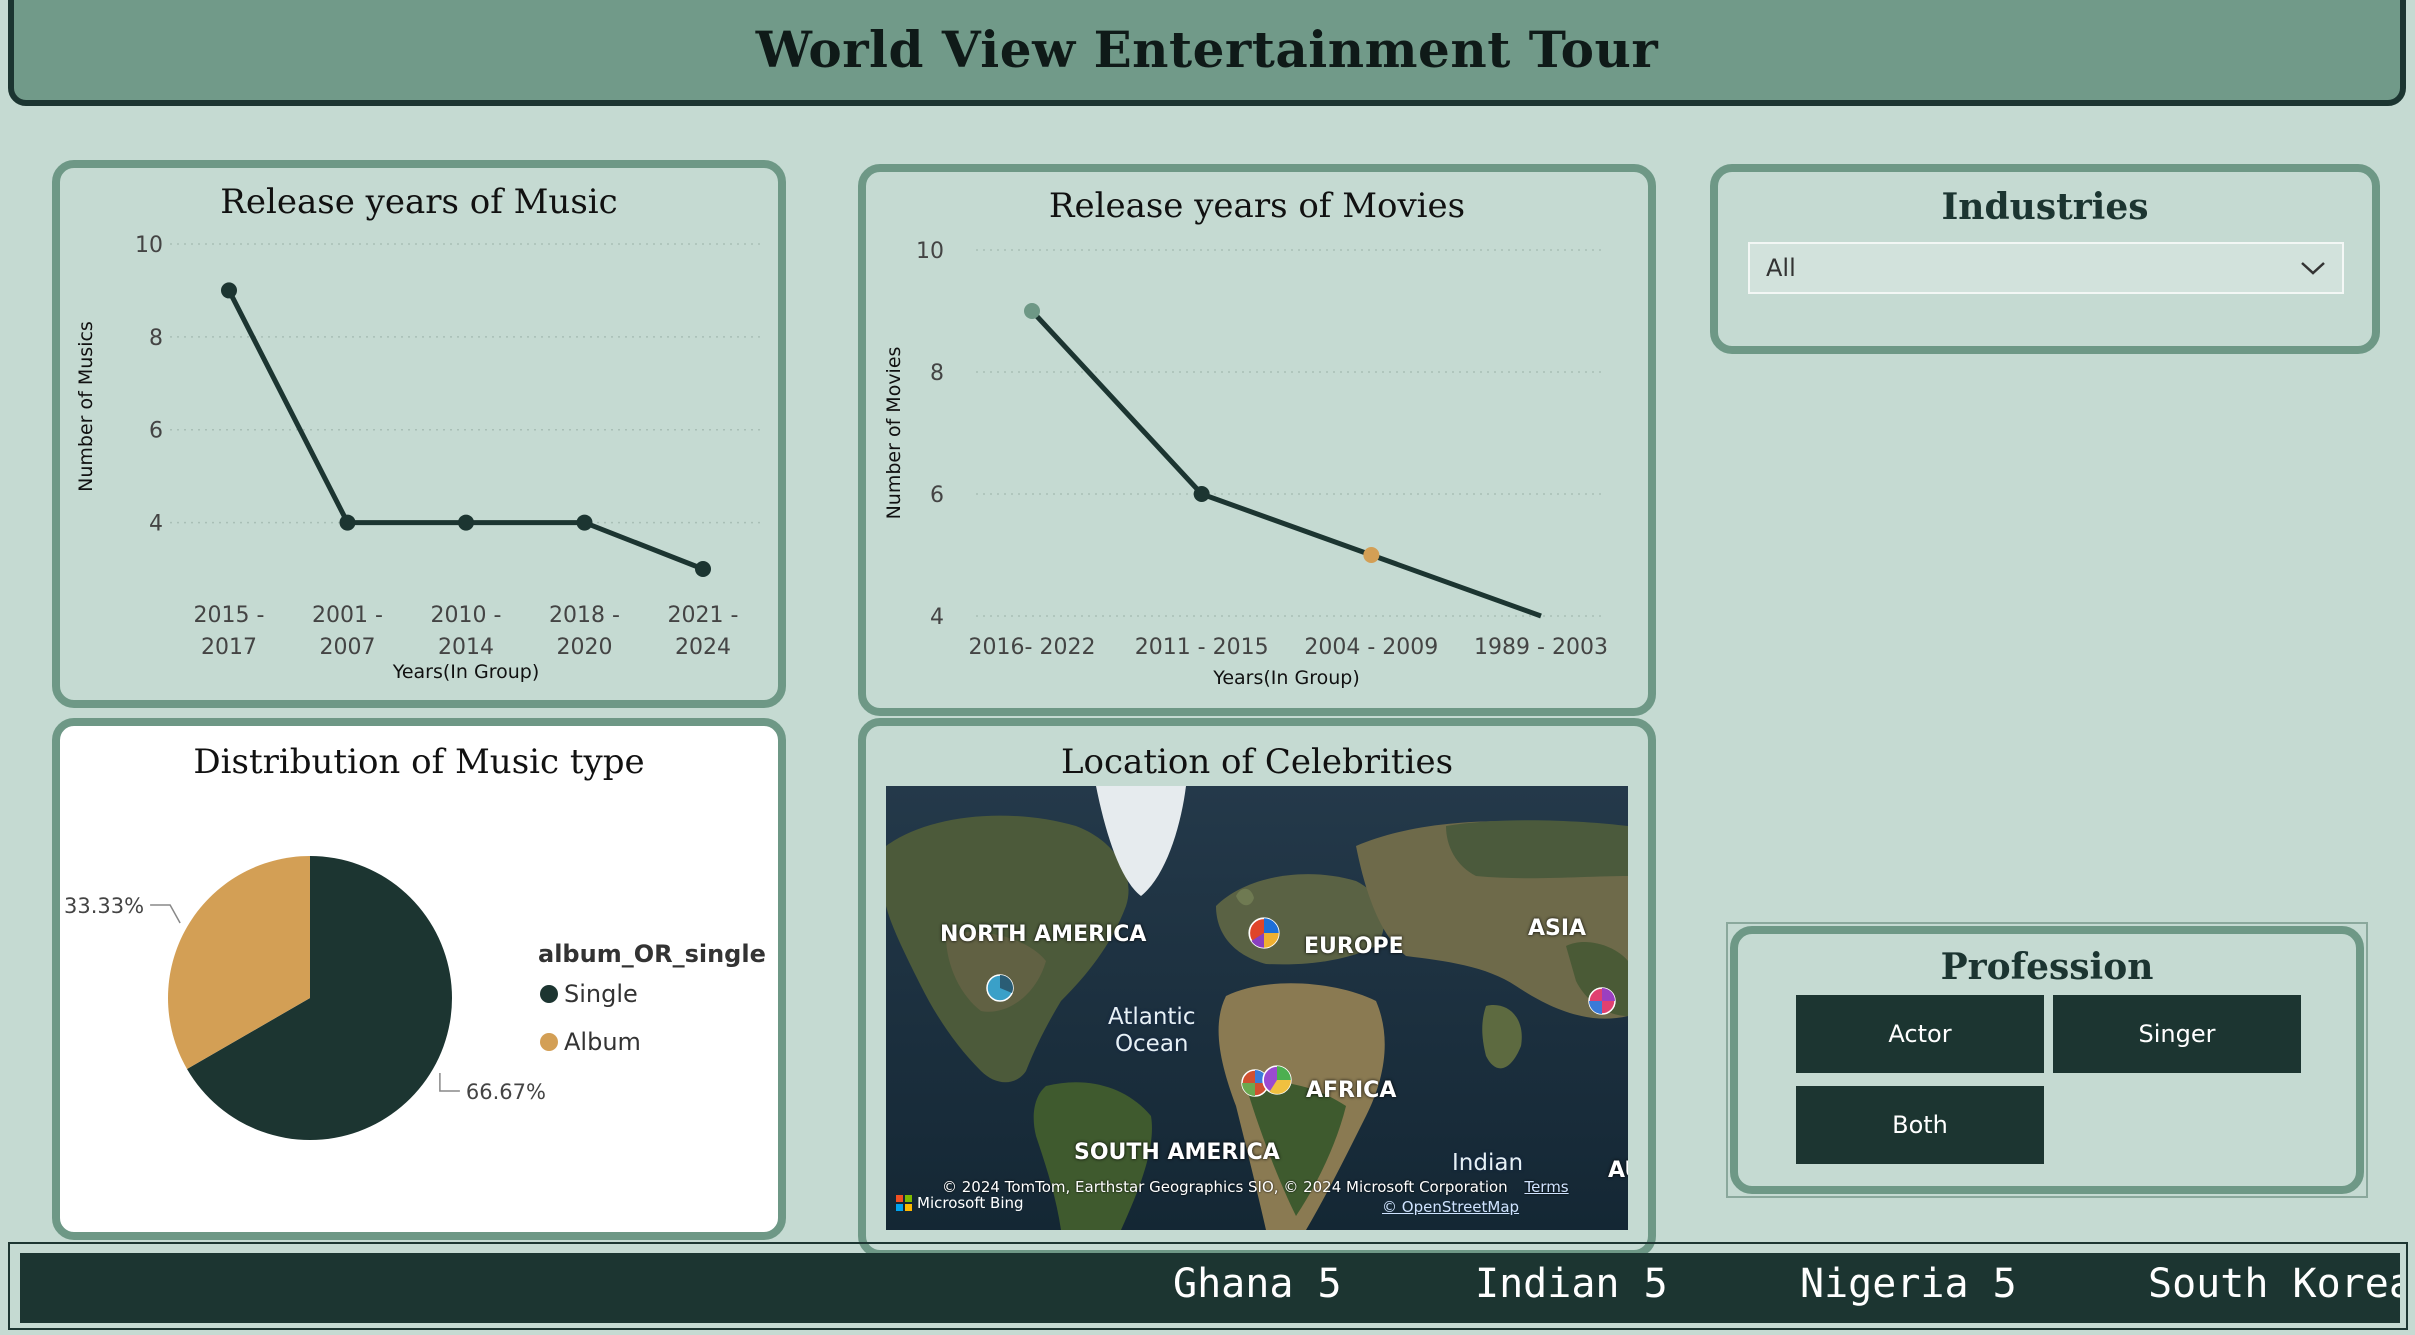 The width and height of the screenshot is (2415, 1335). What do you see at coordinates (419, 762) in the screenshot?
I see `pie-chart-title: Distribution of Music type` at bounding box center [419, 762].